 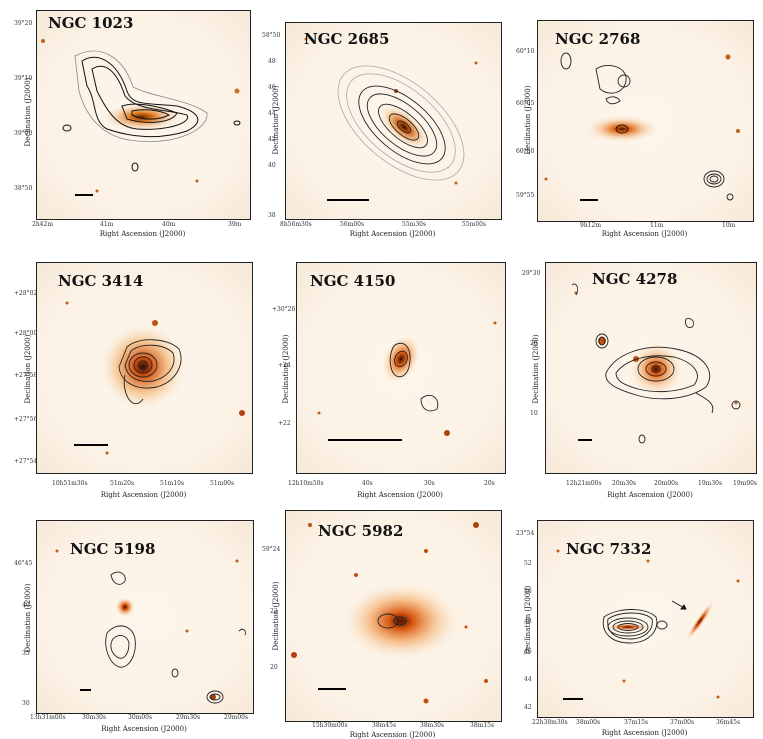 I want to click on y-tick: 59°55, so click(x=525, y=195).